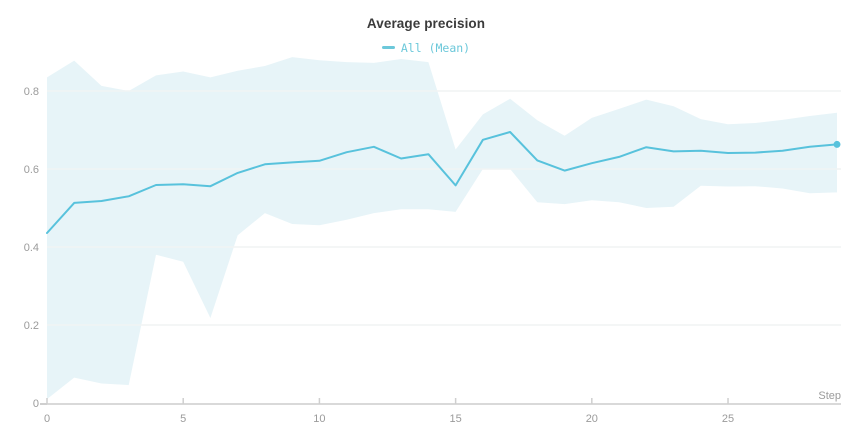 Image resolution: width=852 pixels, height=441 pixels. I want to click on y-tick-label-0.6: 0.6, so click(31, 170).